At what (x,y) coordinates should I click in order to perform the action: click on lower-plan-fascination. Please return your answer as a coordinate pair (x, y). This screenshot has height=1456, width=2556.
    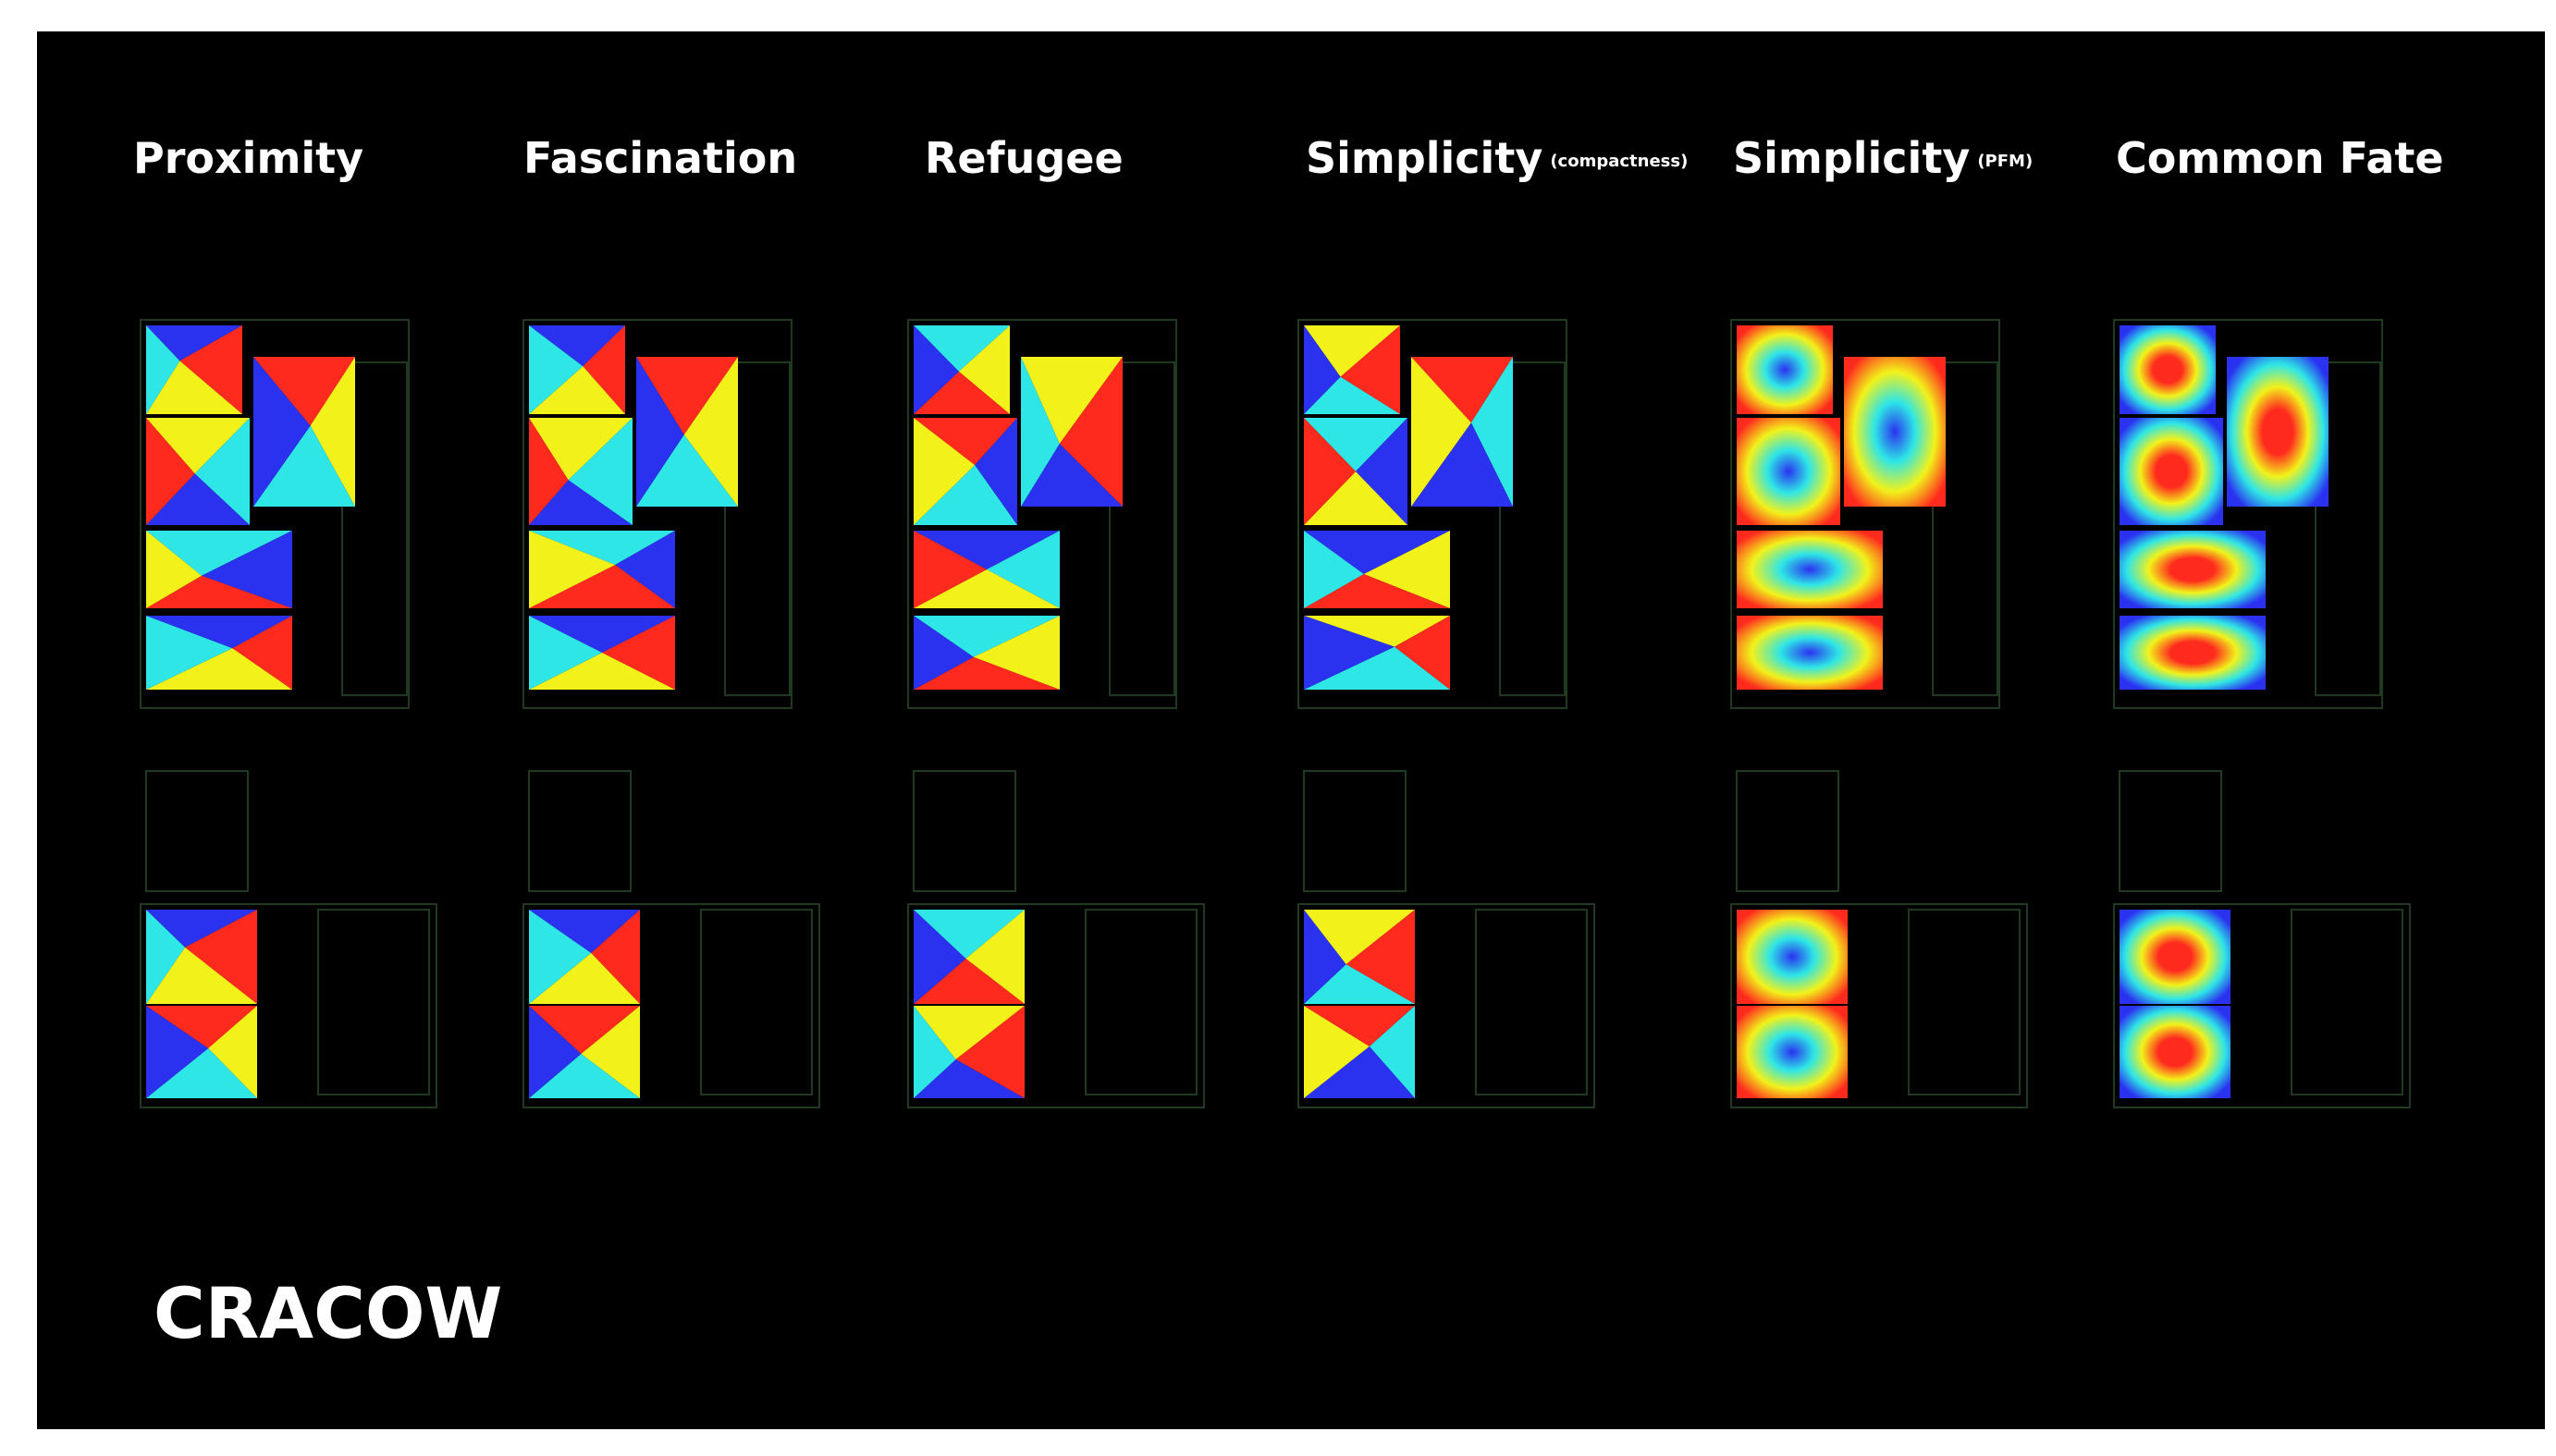
    Looking at the image, I should click on (671, 1005).